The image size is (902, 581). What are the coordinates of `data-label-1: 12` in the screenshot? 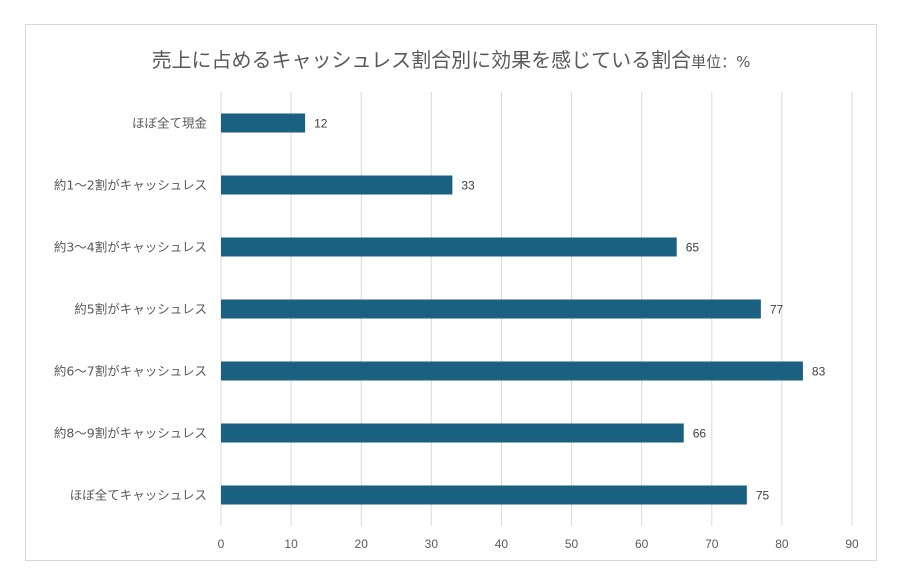 It's located at (321, 124).